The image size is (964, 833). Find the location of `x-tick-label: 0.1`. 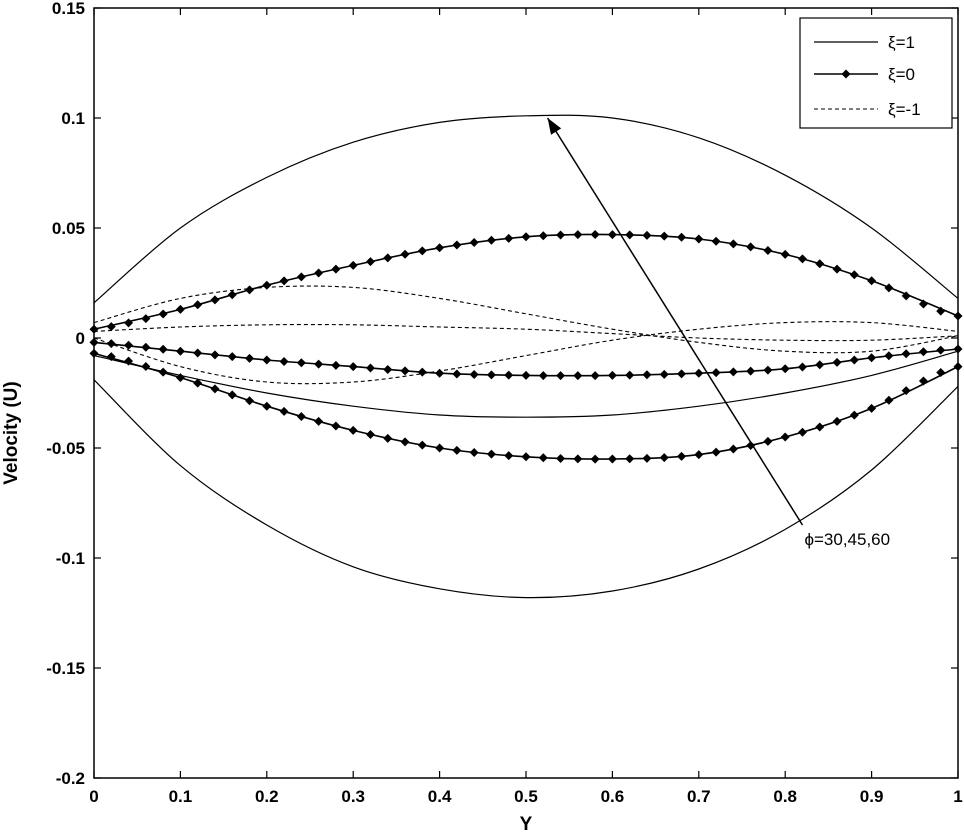

x-tick-label: 0.1 is located at coordinates (181, 796).